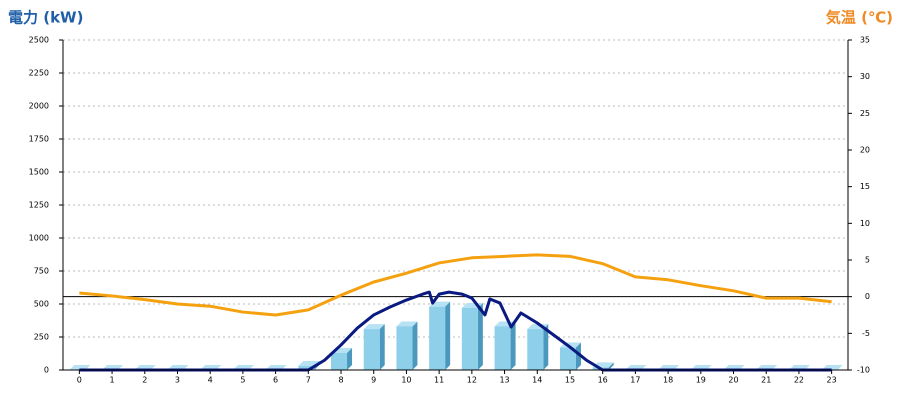 The height and width of the screenshot is (400, 900). What do you see at coordinates (832, 380) in the screenshot?
I see `x-tick-label: 23` at bounding box center [832, 380].